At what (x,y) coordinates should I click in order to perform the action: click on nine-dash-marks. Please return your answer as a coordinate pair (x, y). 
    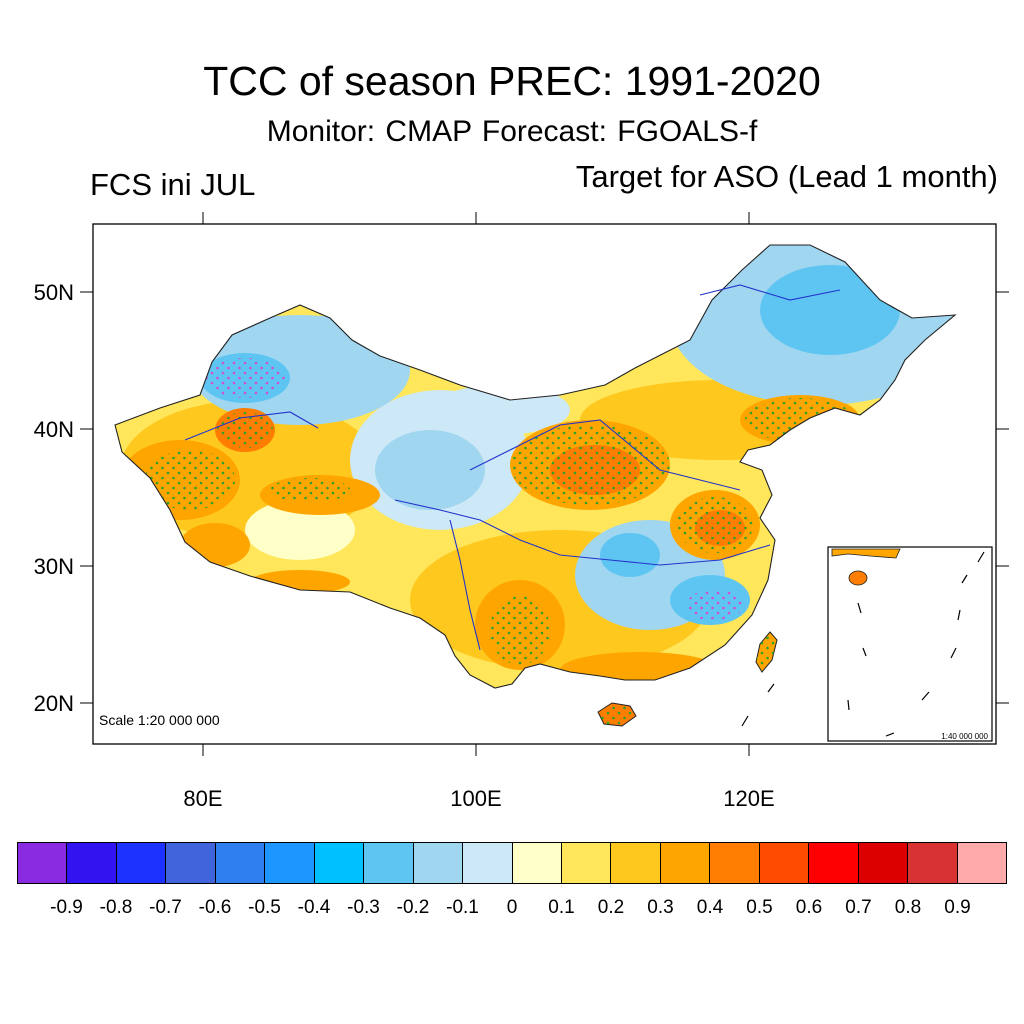
    Looking at the image, I should click on (758, 705).